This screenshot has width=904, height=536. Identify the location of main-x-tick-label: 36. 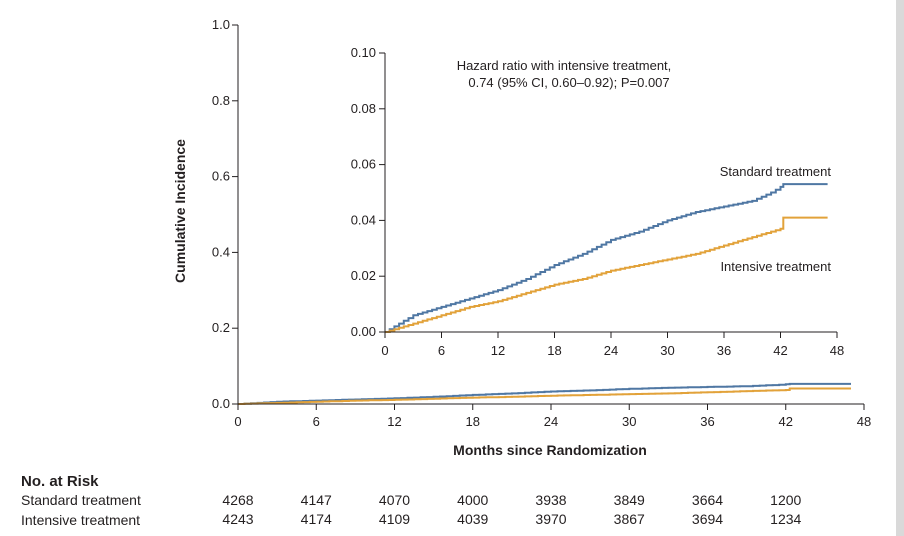
(707, 421).